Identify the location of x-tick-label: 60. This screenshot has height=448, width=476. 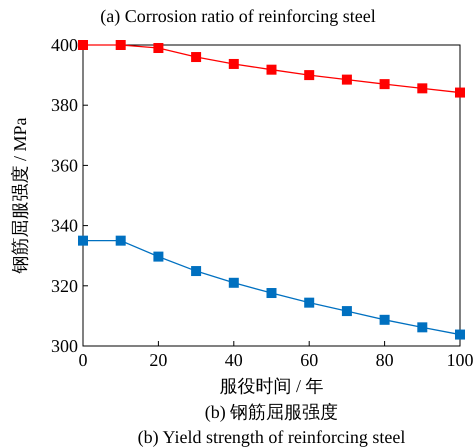
(309, 360).